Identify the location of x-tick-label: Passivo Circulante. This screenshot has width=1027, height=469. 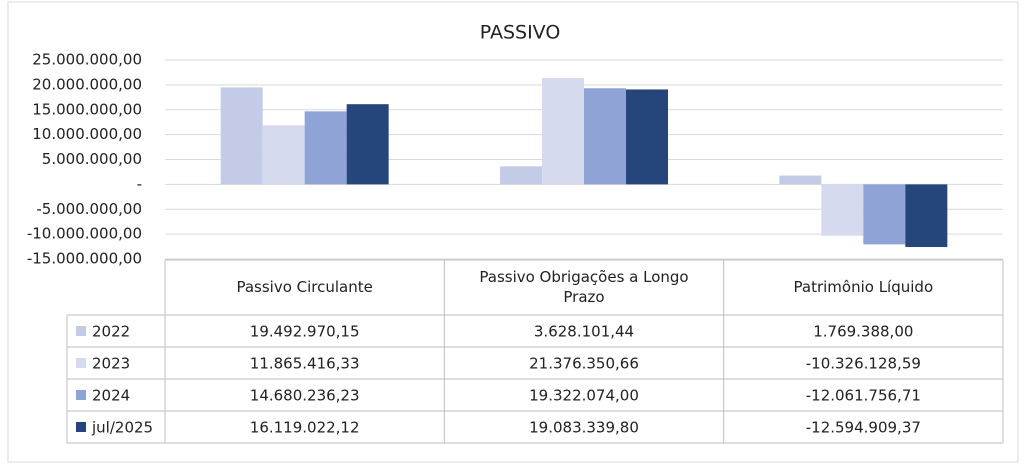
(304, 286).